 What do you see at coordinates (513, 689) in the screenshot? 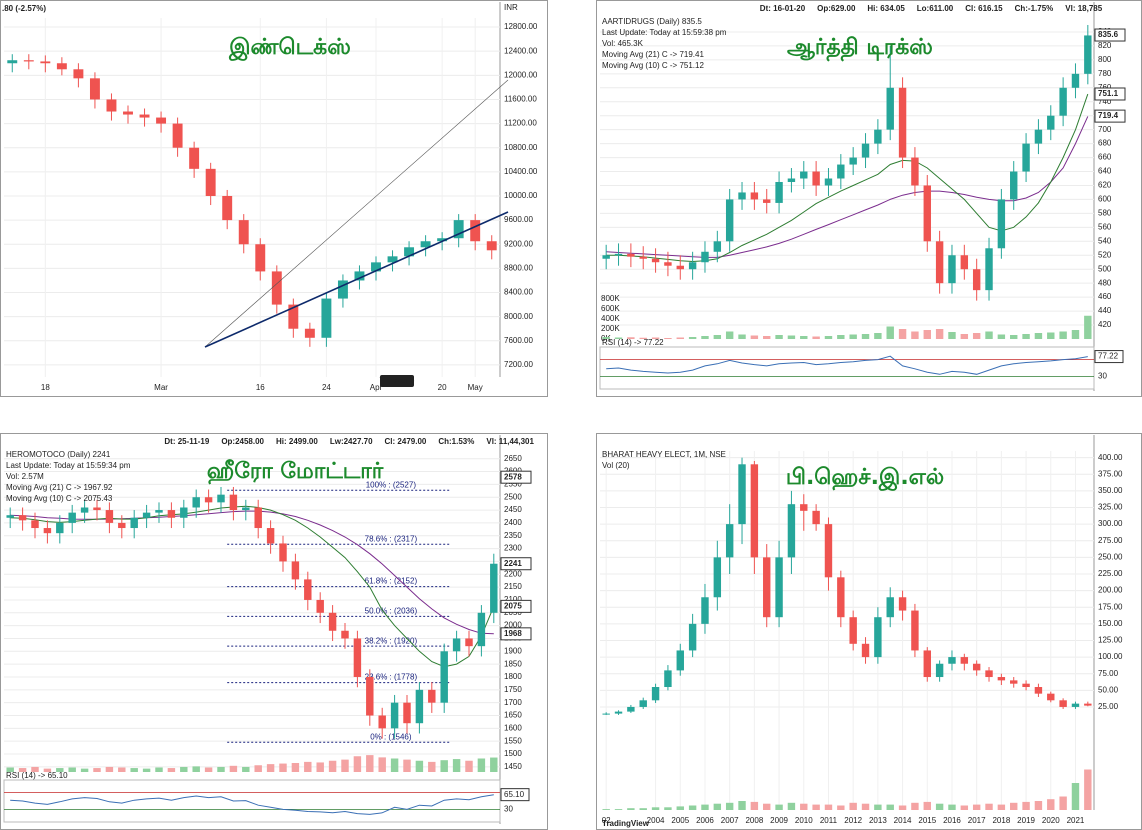
I see `y-tick-label: 1750` at bounding box center [513, 689].